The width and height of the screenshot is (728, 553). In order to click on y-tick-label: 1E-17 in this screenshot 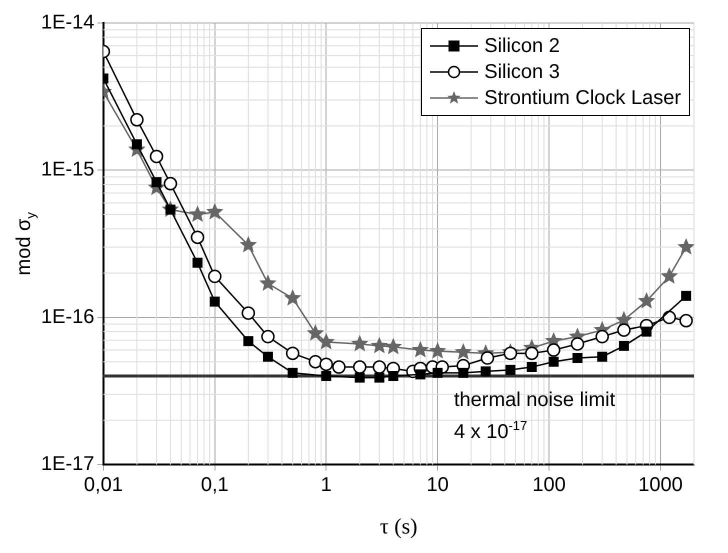, I will do `click(67, 464)`.